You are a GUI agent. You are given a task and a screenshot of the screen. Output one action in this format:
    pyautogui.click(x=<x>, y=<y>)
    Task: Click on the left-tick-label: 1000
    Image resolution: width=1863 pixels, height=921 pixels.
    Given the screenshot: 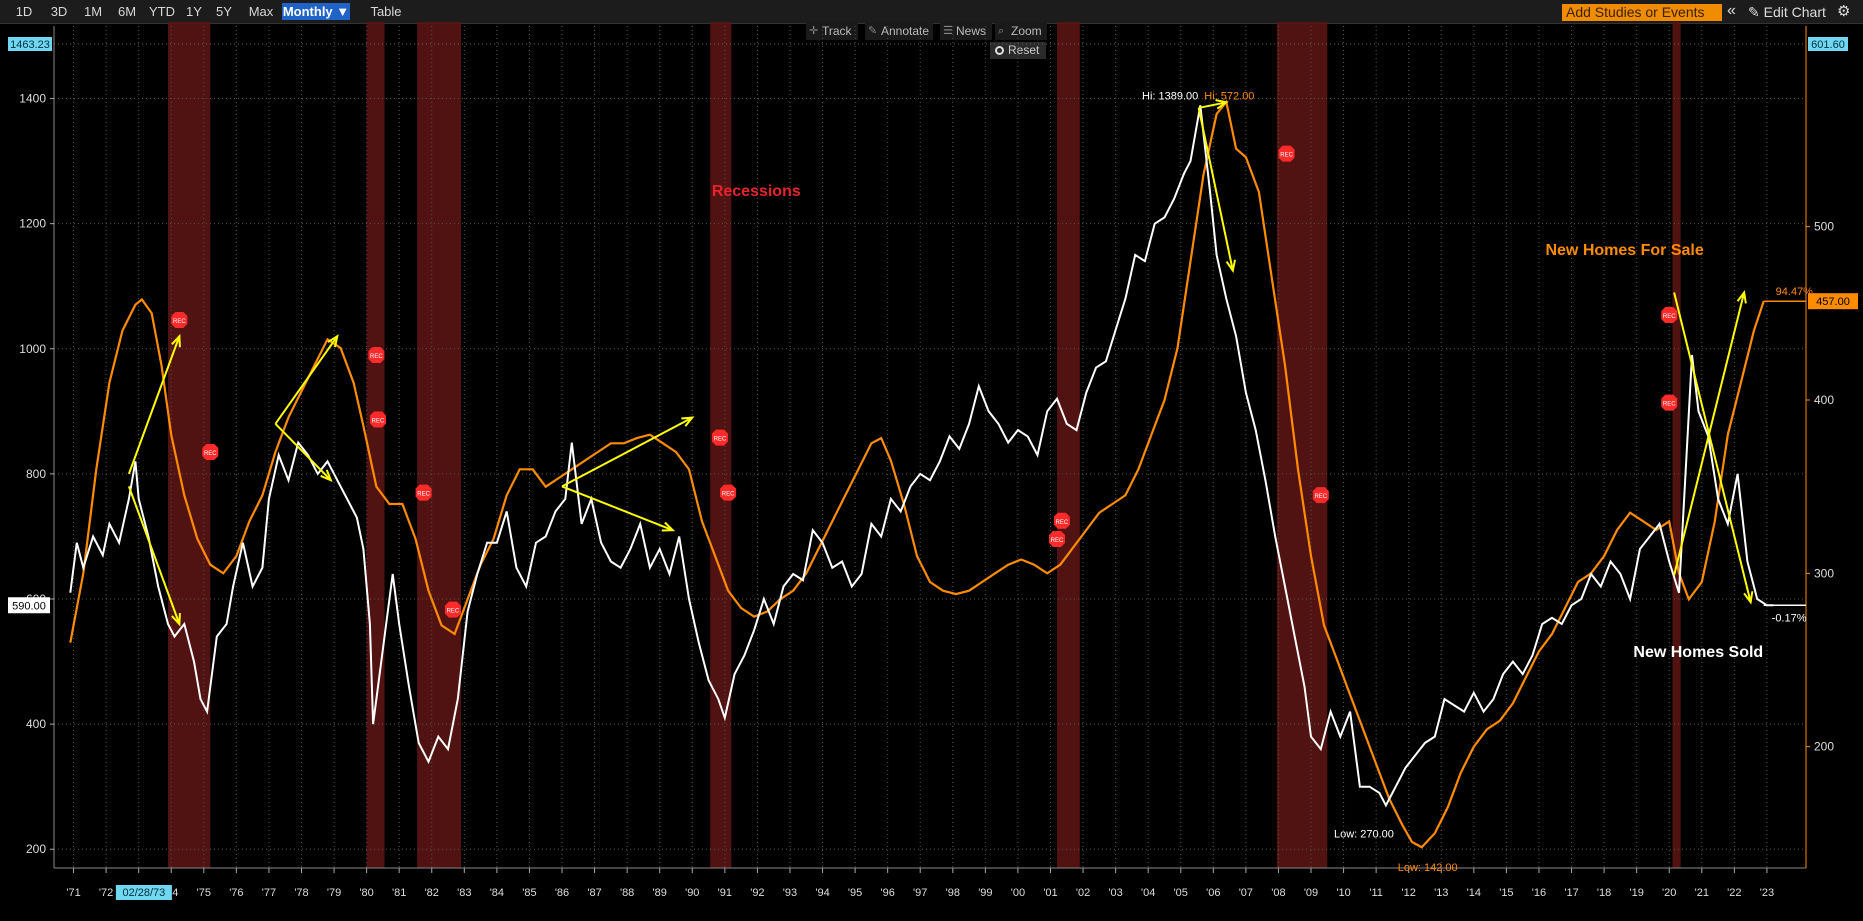 What is the action you would take?
    pyautogui.click(x=32, y=349)
    